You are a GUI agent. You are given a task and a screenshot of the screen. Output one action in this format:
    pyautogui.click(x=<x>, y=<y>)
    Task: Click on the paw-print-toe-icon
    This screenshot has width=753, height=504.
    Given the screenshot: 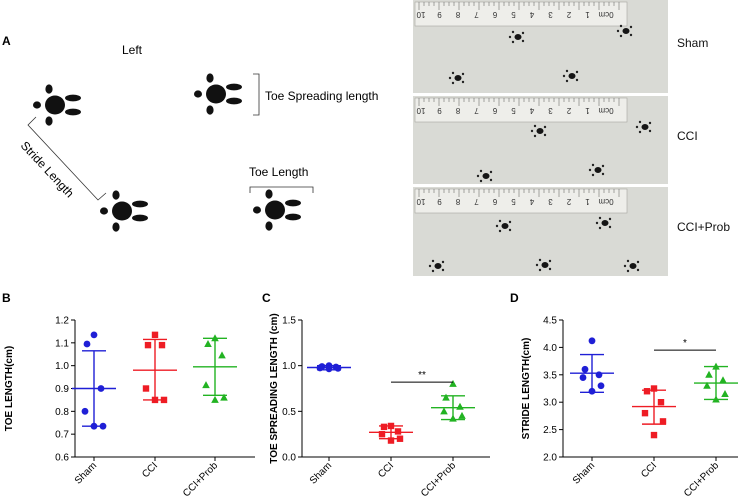 What is the action you would take?
    pyautogui.click(x=277, y=210)
    